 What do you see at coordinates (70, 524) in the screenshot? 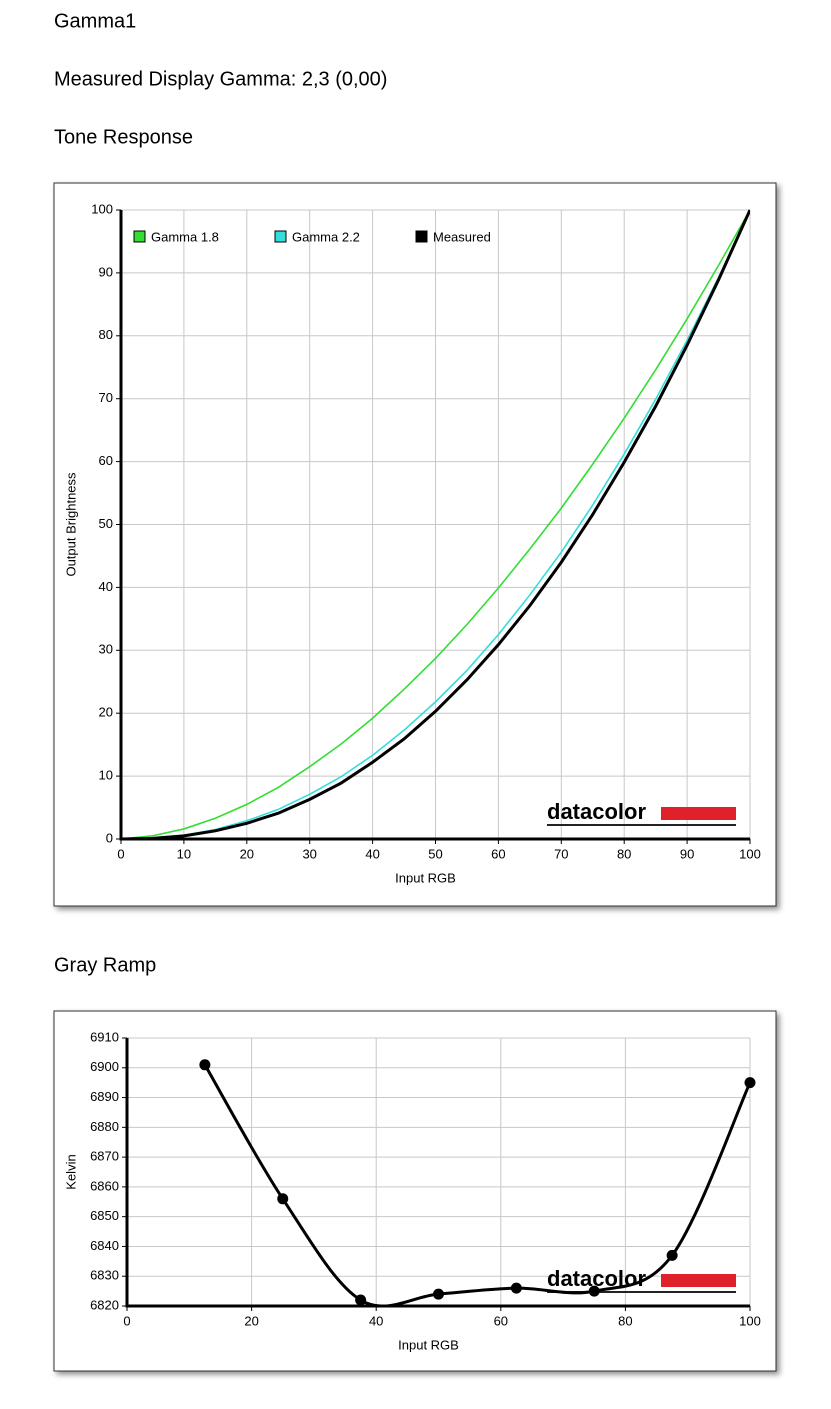
I see `y-axis-title: Output Brightness` at bounding box center [70, 524].